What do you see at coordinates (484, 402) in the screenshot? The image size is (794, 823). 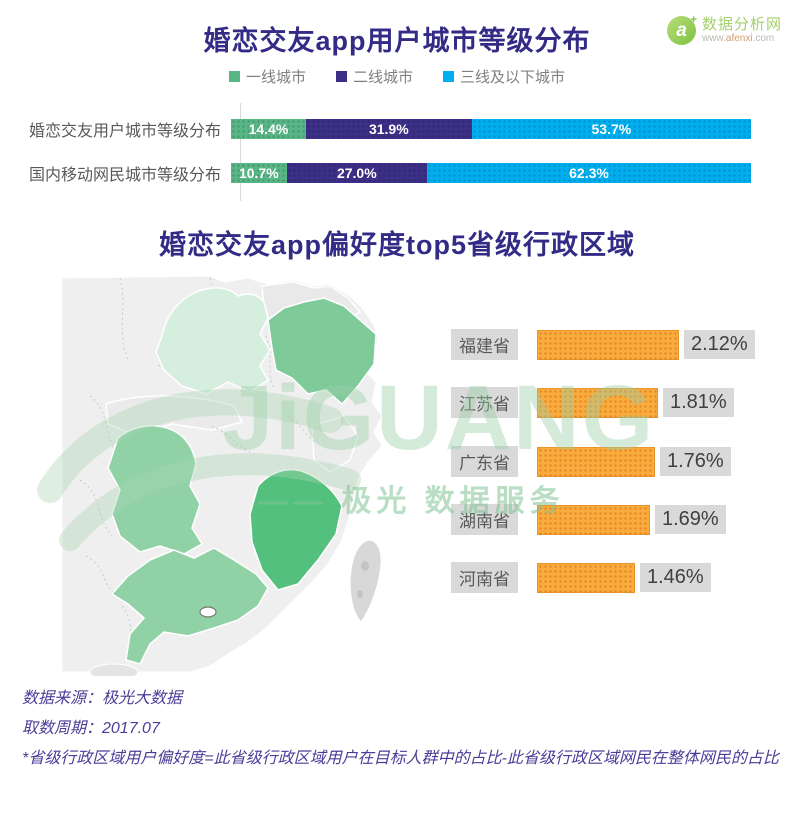 I see `province-label: 江苏省` at bounding box center [484, 402].